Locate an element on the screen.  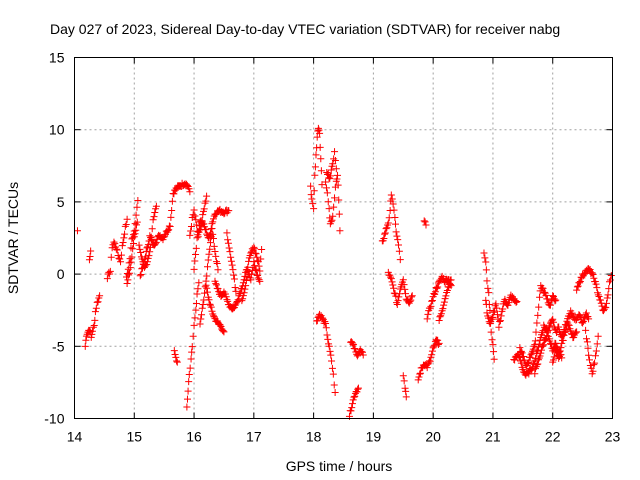
x-tick-label: 23 is located at coordinates (613, 437).